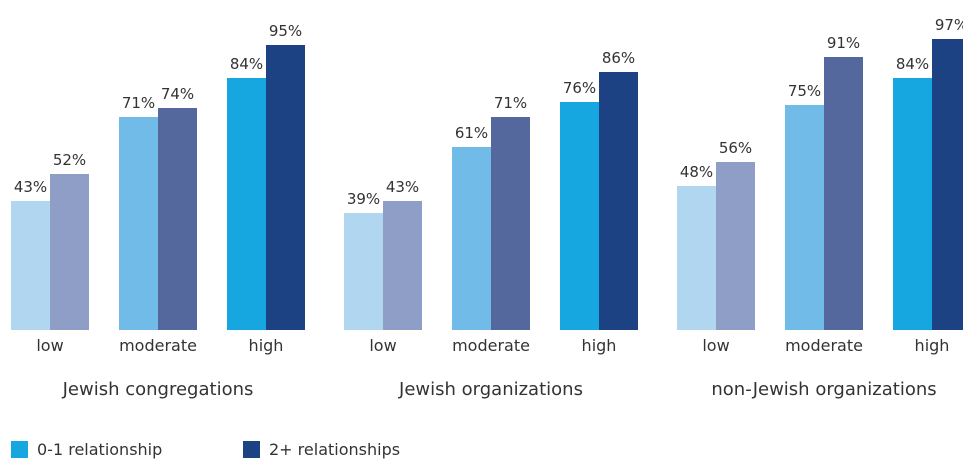 The image size is (963, 464). What do you see at coordinates (30, 265) in the screenshot?
I see `bar-jewish-congregations-low-0-1-relationship` at bounding box center [30, 265].